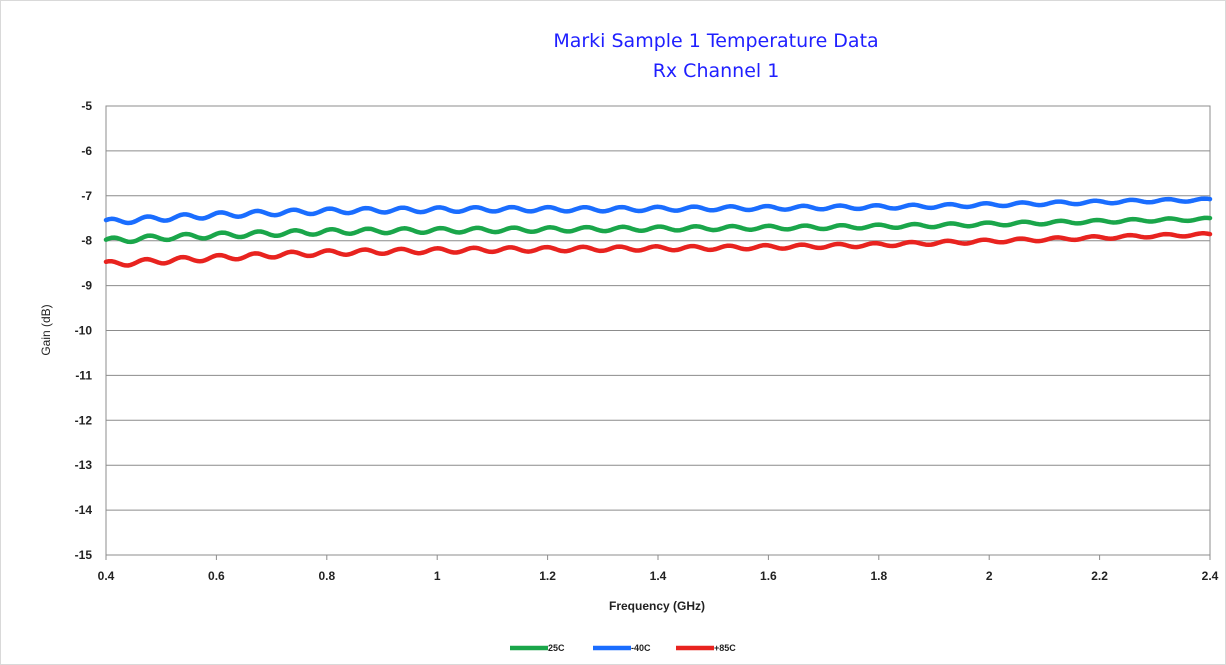  I want to click on series-line-25C, so click(658, 230).